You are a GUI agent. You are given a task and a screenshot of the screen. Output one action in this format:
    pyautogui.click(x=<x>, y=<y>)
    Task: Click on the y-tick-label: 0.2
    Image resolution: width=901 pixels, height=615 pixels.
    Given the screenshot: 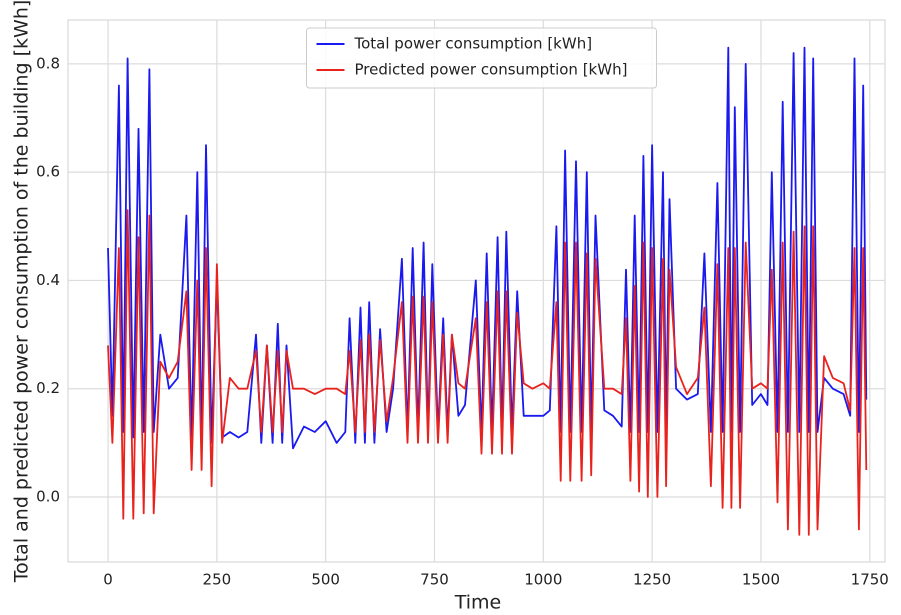 What is the action you would take?
    pyautogui.click(x=48, y=388)
    